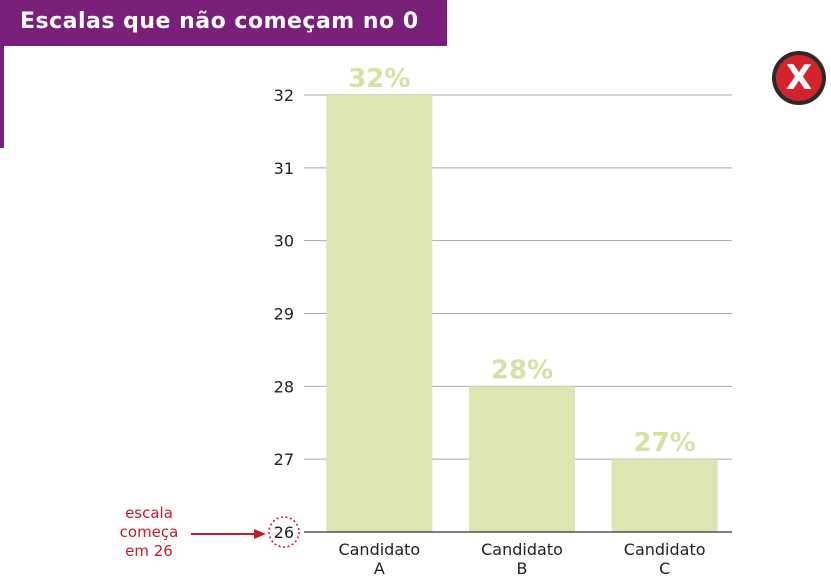 The width and height of the screenshot is (831, 577). Describe the element at coordinates (284, 95) in the screenshot. I see `y-tick-label-32: 32` at that location.